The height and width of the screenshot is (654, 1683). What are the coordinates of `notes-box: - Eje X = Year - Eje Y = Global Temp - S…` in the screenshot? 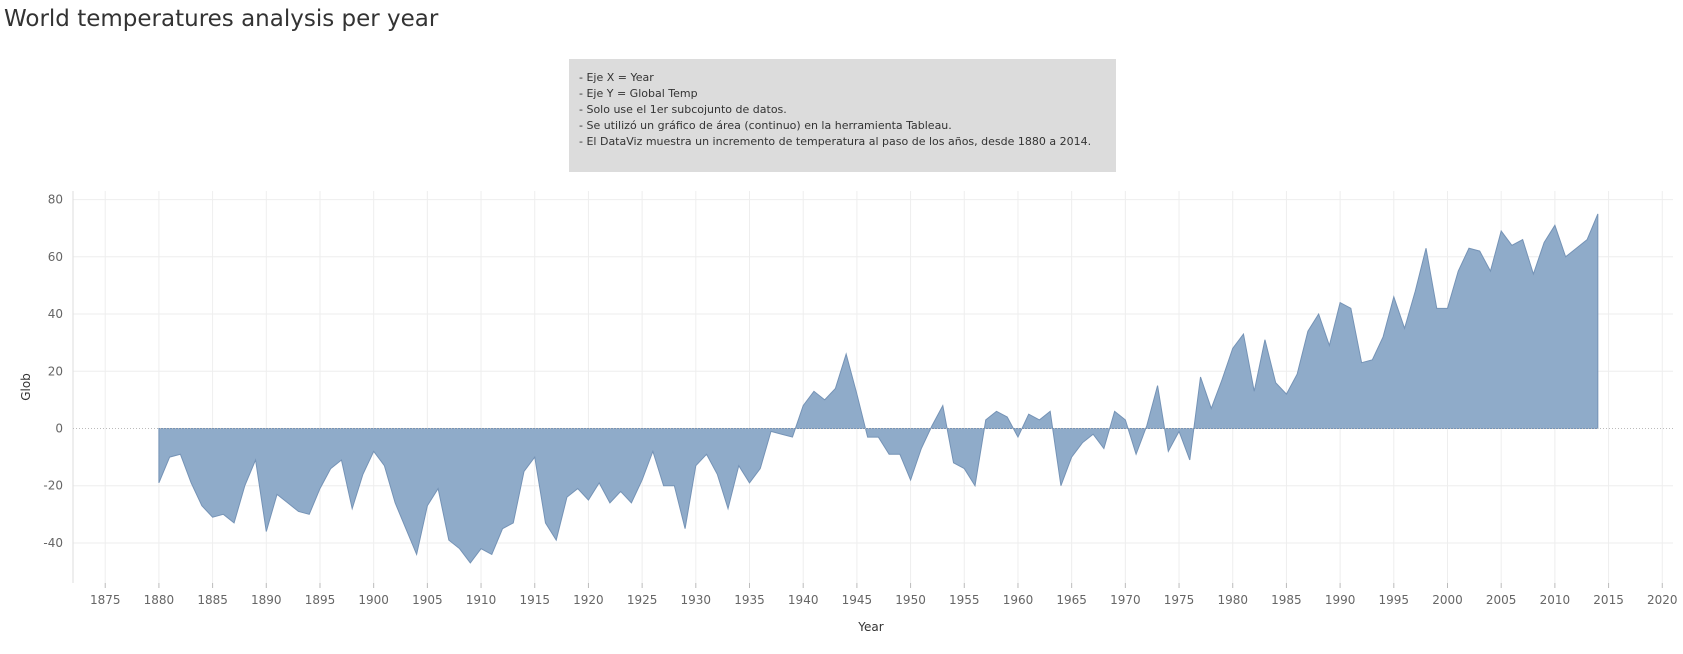 It's located at (842, 115).